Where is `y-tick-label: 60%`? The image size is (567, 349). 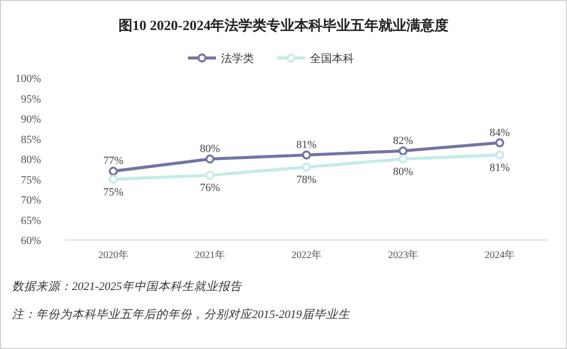 y-tick-label: 60% is located at coordinates (30, 241).